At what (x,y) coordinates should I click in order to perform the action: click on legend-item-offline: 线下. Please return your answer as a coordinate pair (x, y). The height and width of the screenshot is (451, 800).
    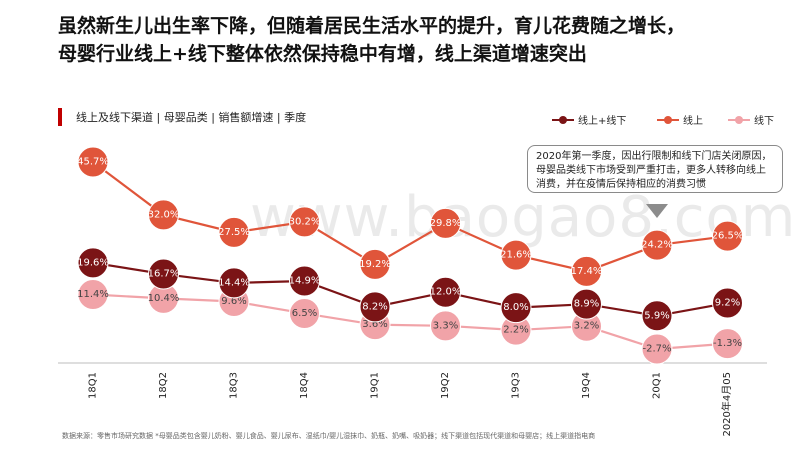
    Looking at the image, I should click on (751, 119).